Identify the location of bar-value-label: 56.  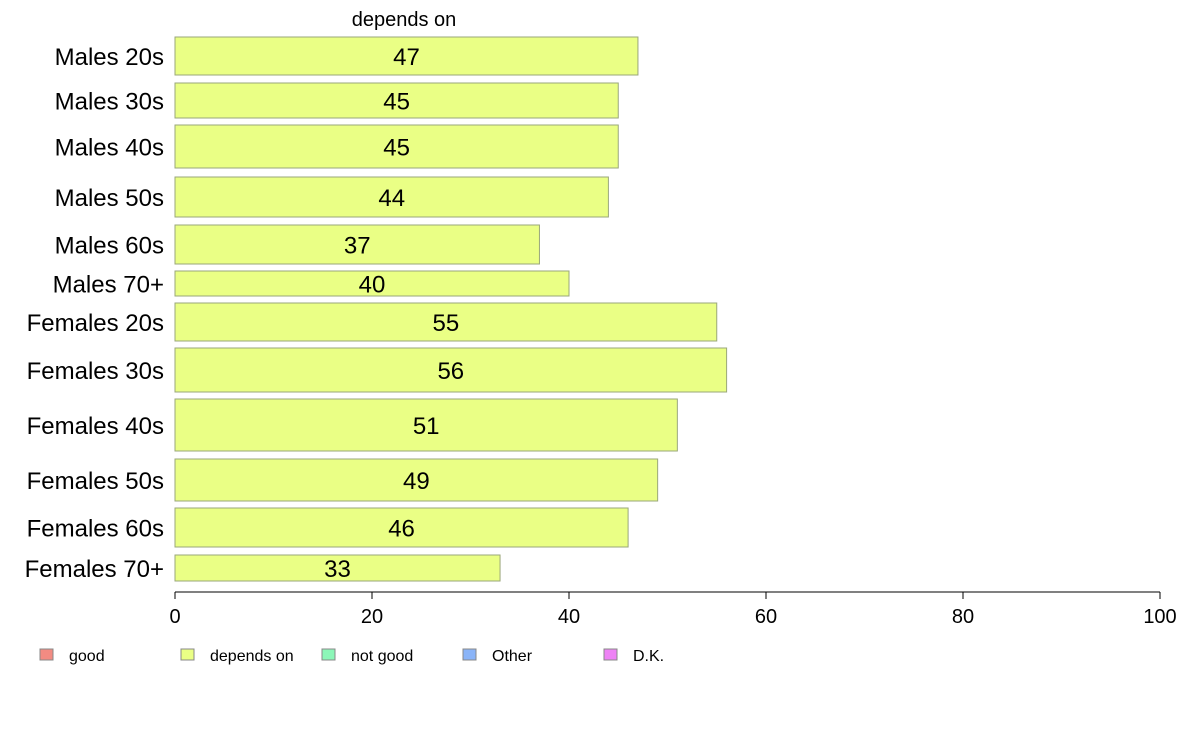
(450, 371).